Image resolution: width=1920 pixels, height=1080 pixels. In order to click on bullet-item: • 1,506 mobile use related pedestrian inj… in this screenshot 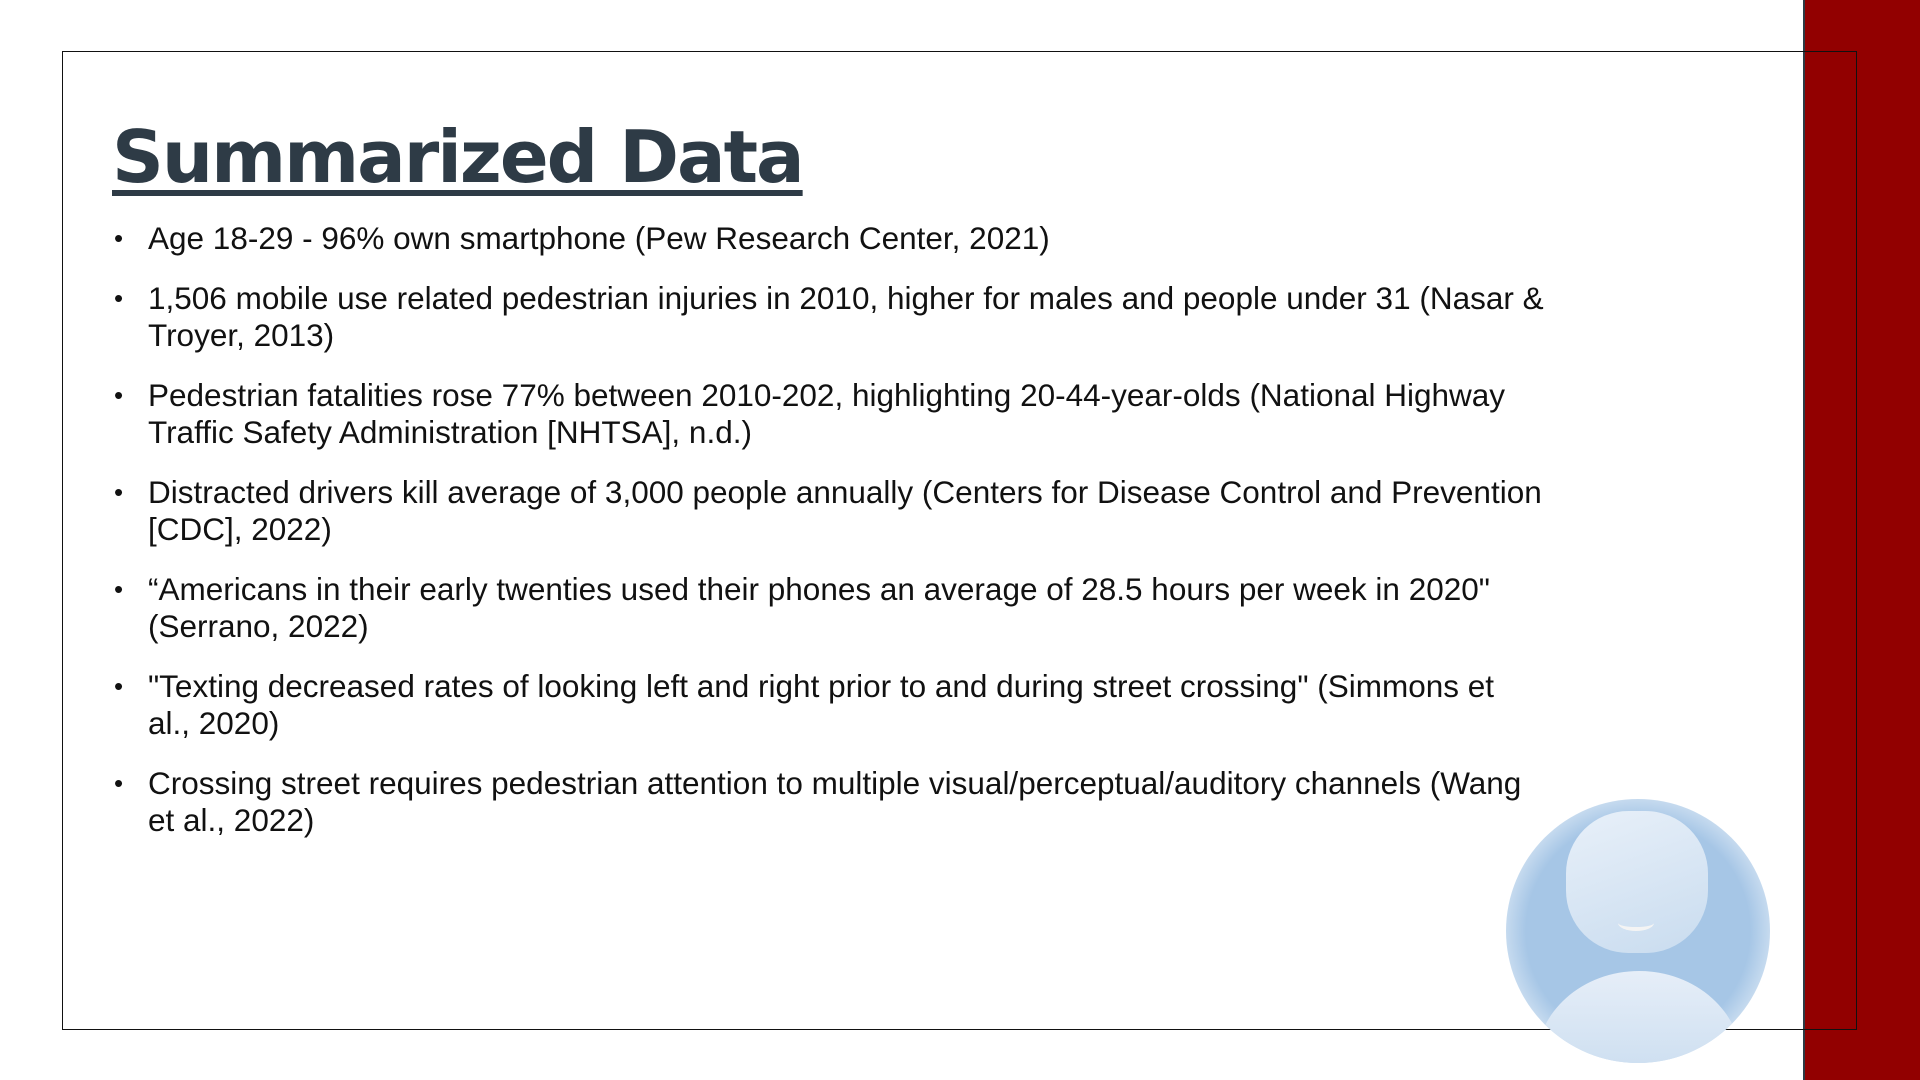, I will do `click(827, 317)`.